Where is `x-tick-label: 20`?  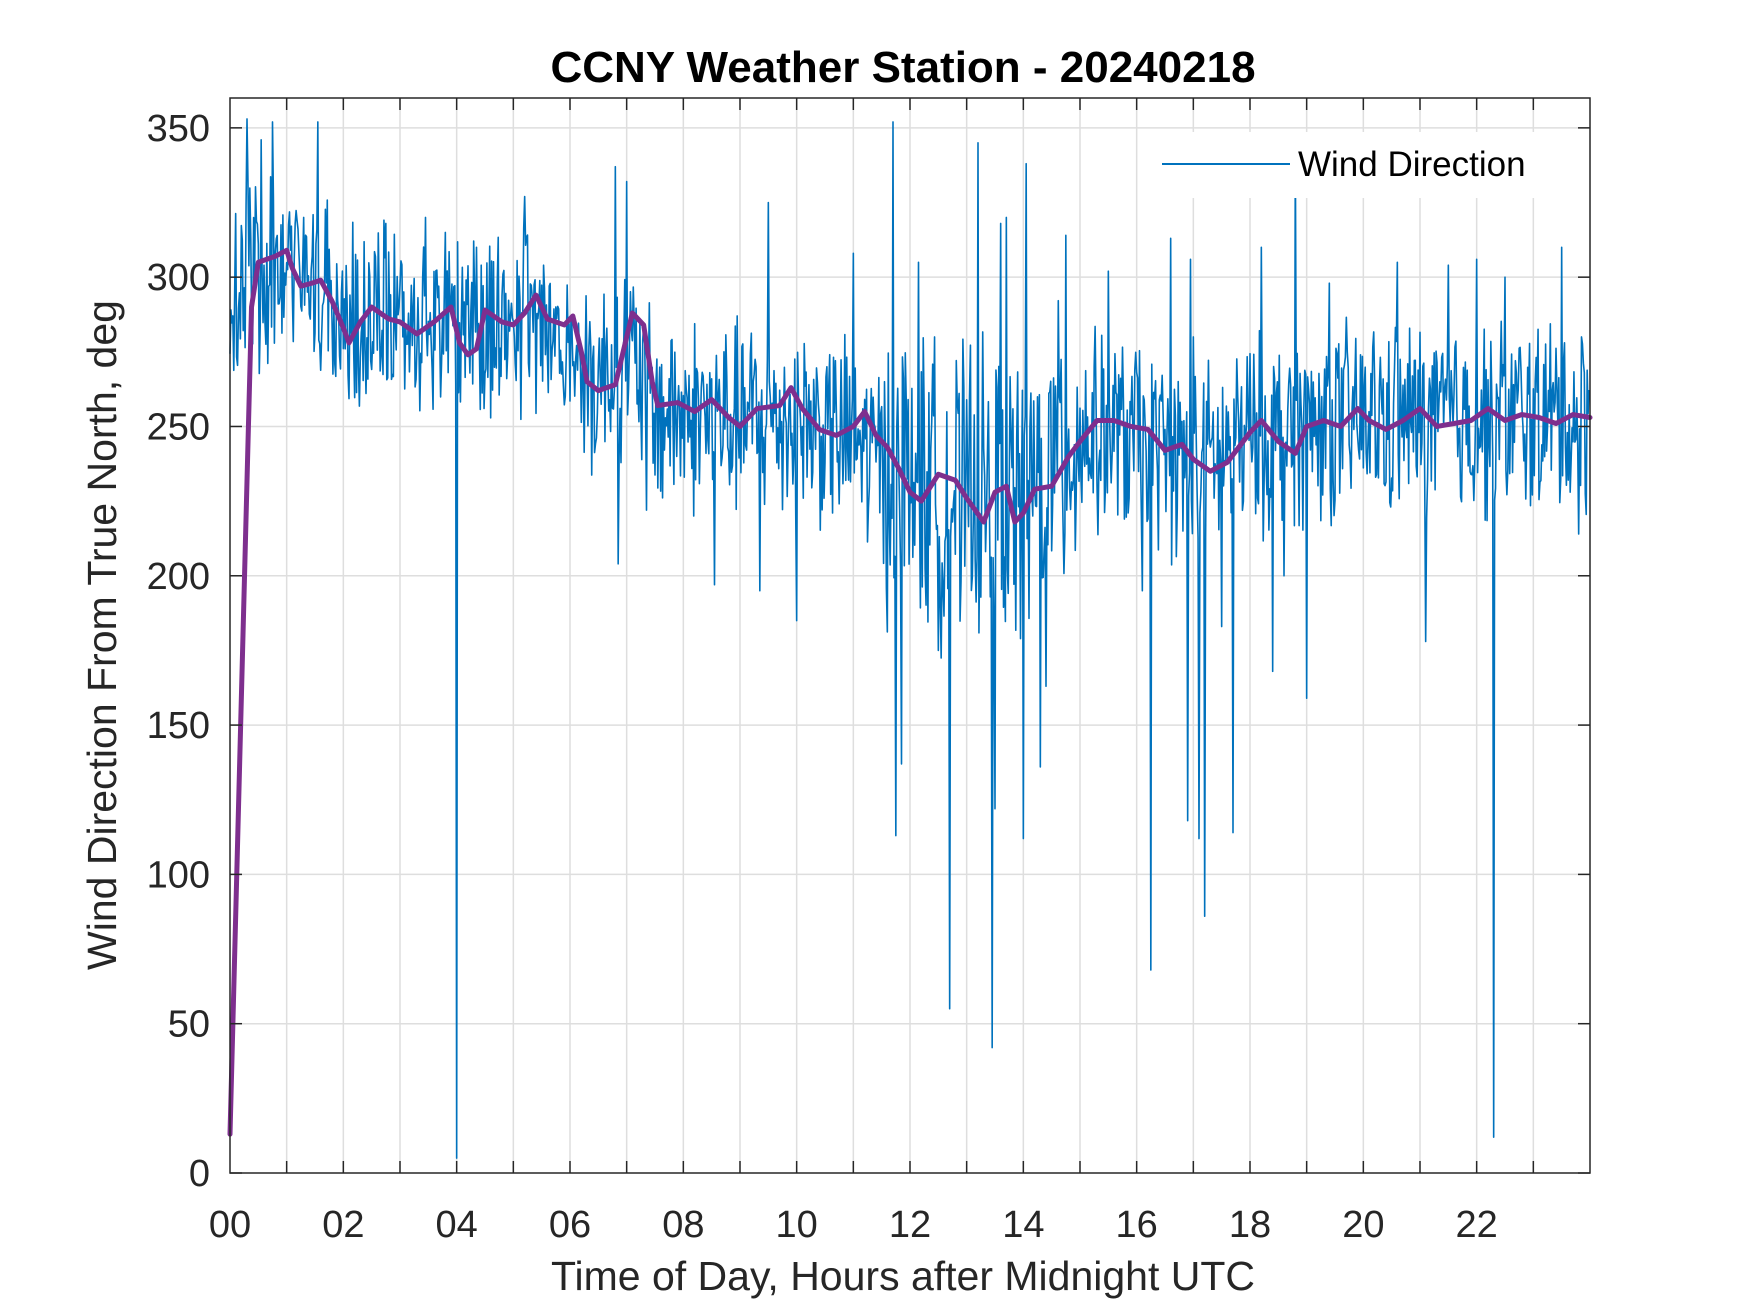
x-tick-label: 20 is located at coordinates (1363, 1225).